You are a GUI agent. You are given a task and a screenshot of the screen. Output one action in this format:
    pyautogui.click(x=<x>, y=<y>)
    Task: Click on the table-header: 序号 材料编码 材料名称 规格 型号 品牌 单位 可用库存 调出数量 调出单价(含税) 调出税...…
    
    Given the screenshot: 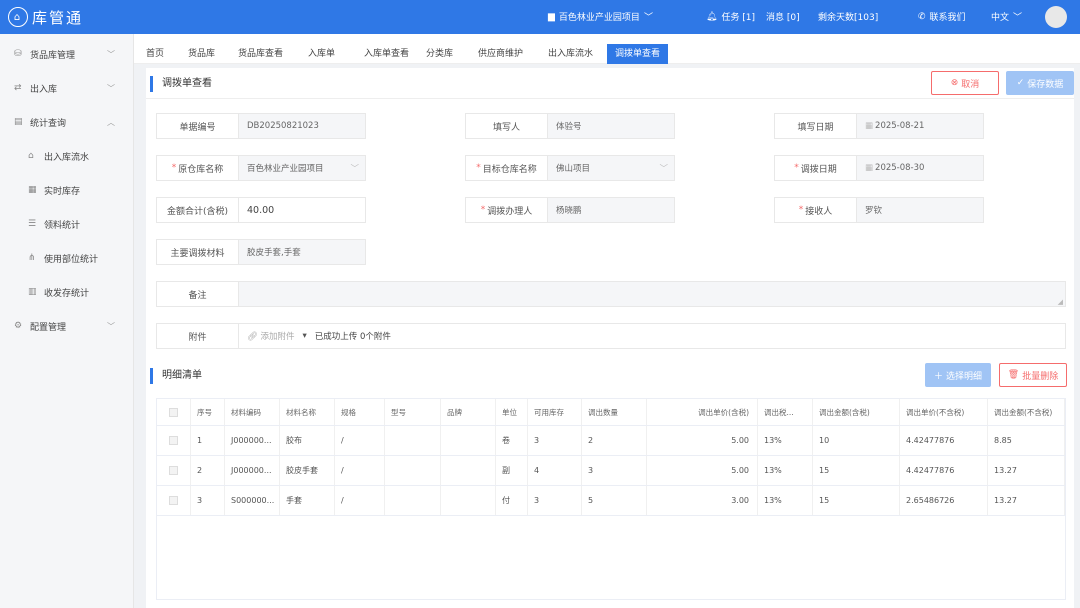 What is the action you would take?
    pyautogui.click(x=611, y=412)
    